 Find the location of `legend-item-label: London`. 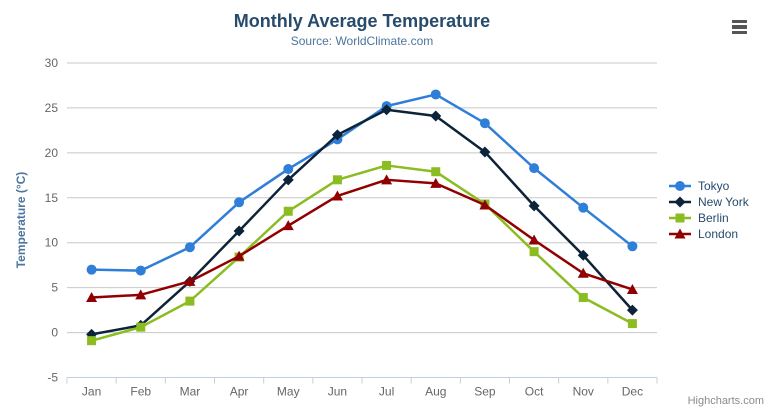

legend-item-label: London is located at coordinates (718, 234).